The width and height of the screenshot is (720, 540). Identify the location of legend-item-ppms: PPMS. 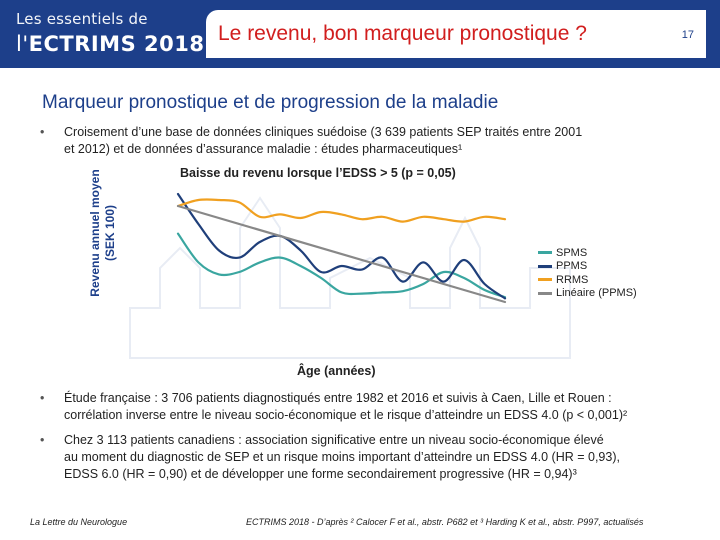
(587, 267).